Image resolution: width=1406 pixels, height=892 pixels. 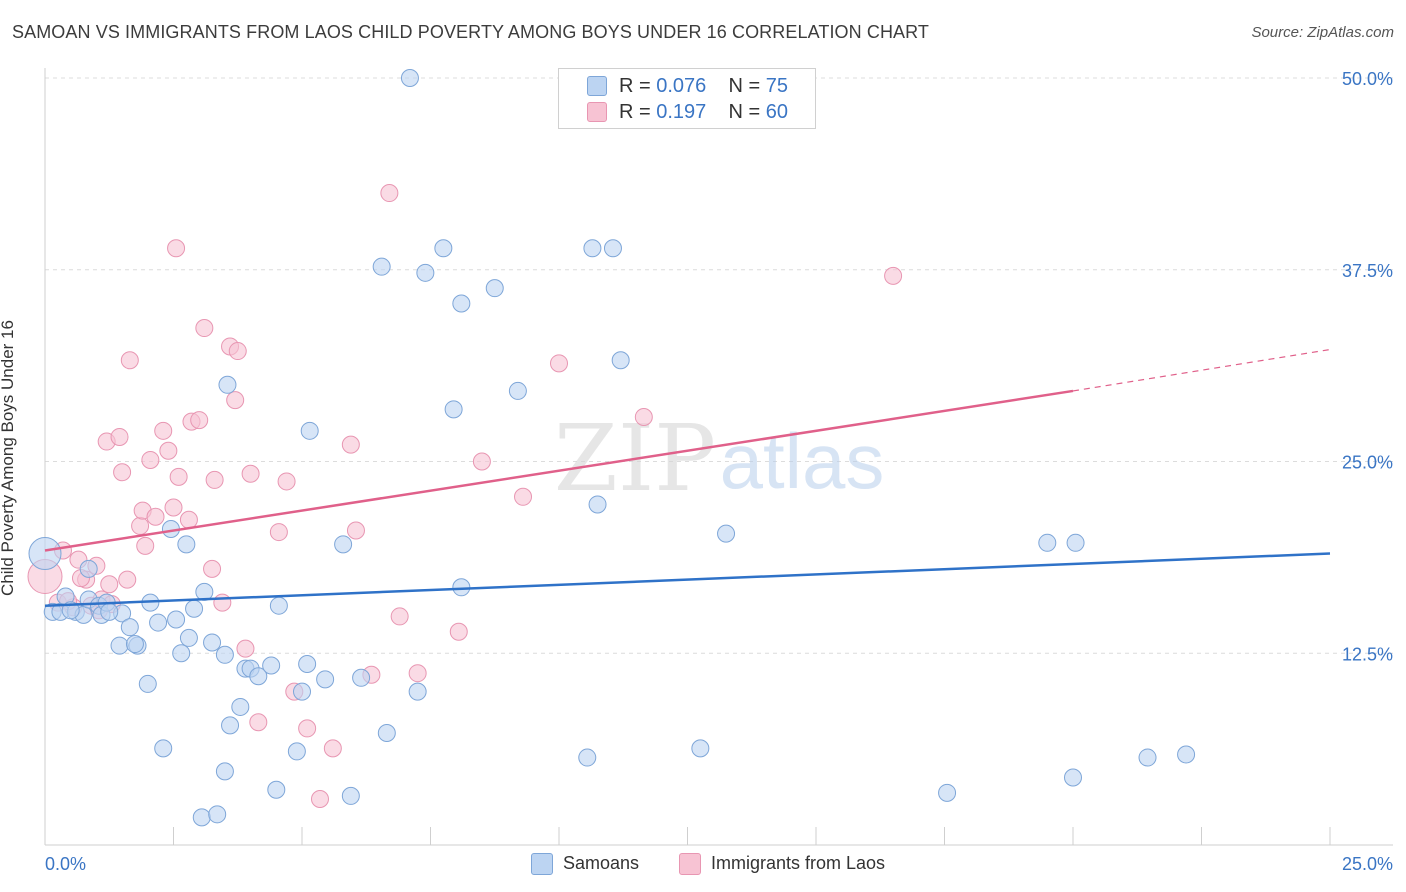 What do you see at coordinates (687, 98) in the screenshot?
I see `stats-legend: R = 0.076 N = 75 R = 0.197 N = 60` at bounding box center [687, 98].